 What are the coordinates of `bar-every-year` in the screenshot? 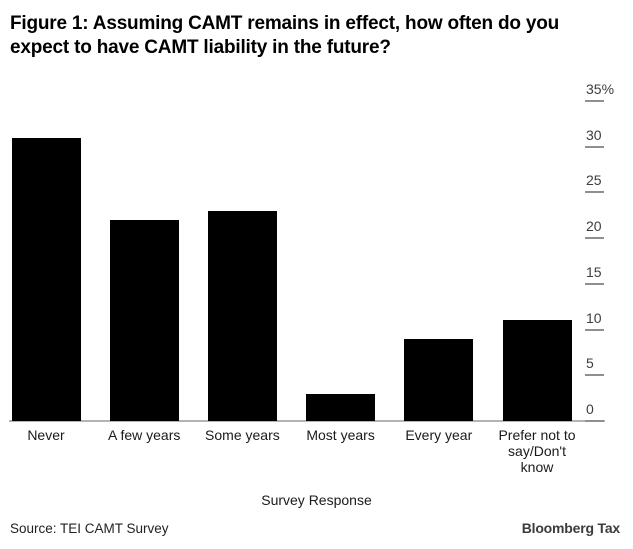 It's located at (439, 379).